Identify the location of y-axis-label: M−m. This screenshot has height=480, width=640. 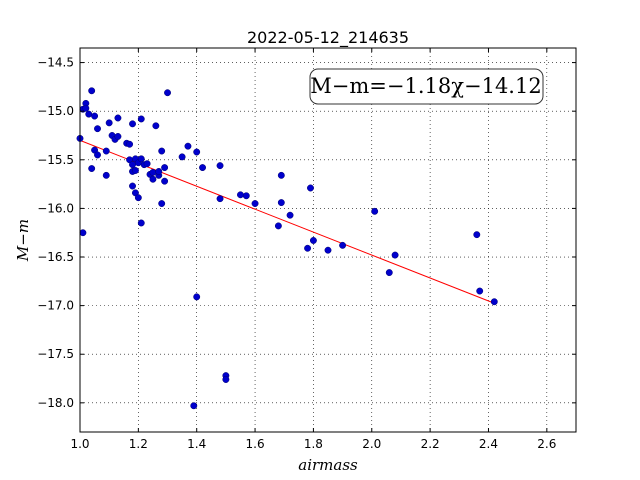
(23, 240).